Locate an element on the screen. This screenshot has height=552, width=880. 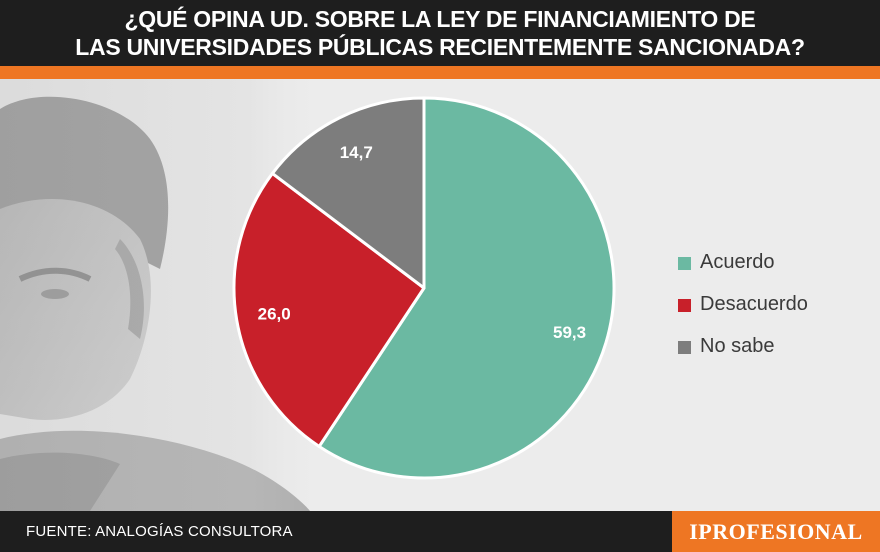
brand-logo: IPROFESIONAL is located at coordinates (776, 531).